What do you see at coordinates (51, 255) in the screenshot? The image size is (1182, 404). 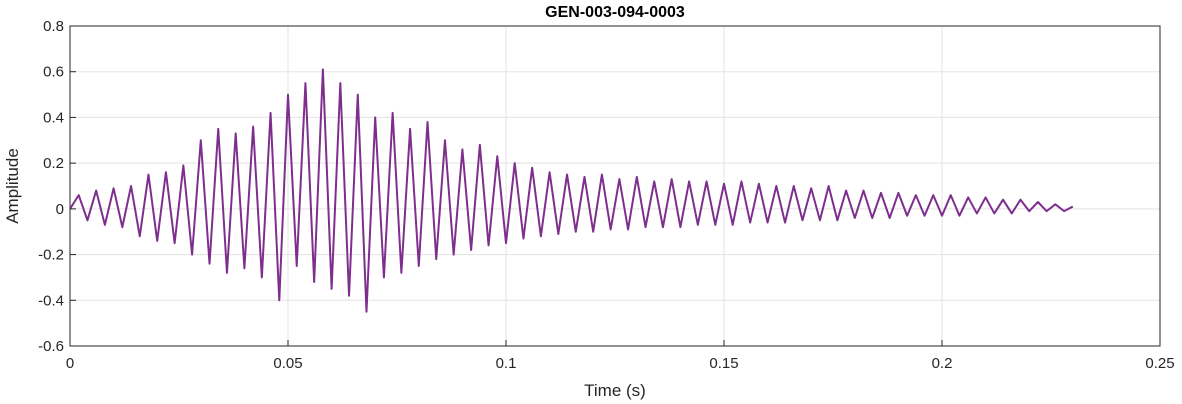 I see `y-tick-label: -0.2` at bounding box center [51, 255].